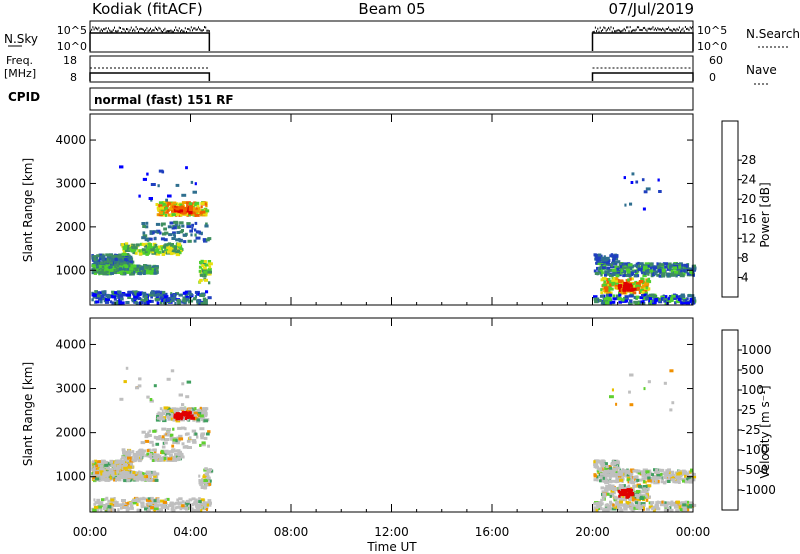 The height and width of the screenshot is (554, 800). What do you see at coordinates (712, 30) in the screenshot?
I see `nsearch-tick-high: 10^5` at bounding box center [712, 30].